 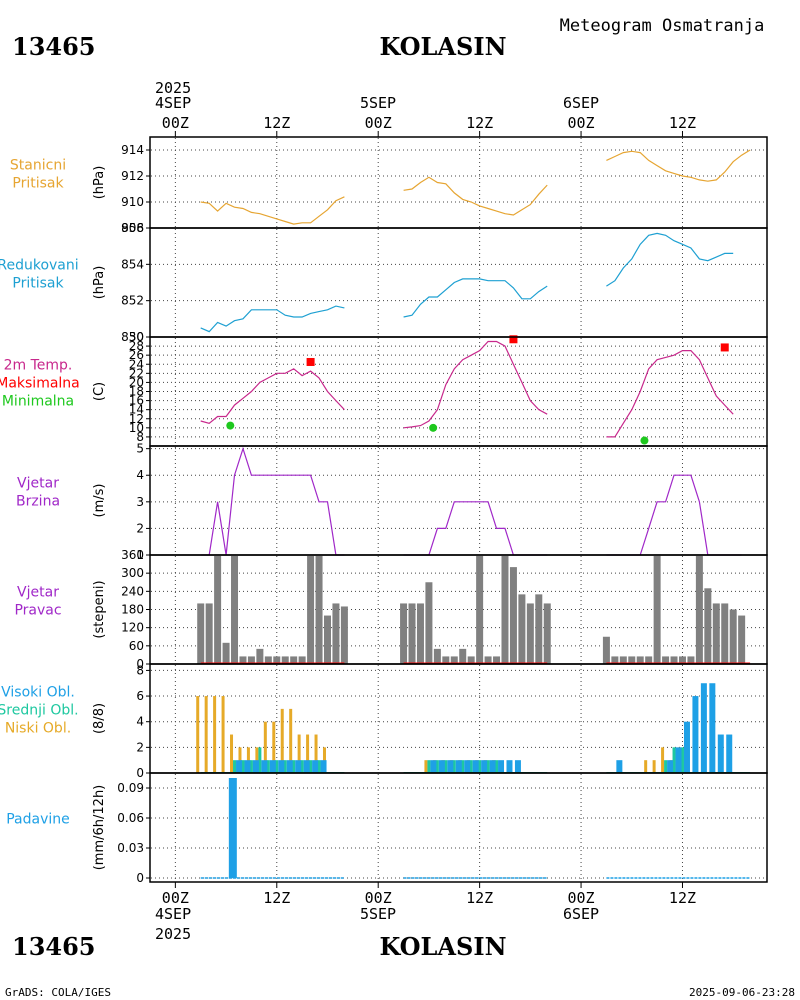 I want to click on bottom-tick-label: 12Z, so click(x=276, y=898).